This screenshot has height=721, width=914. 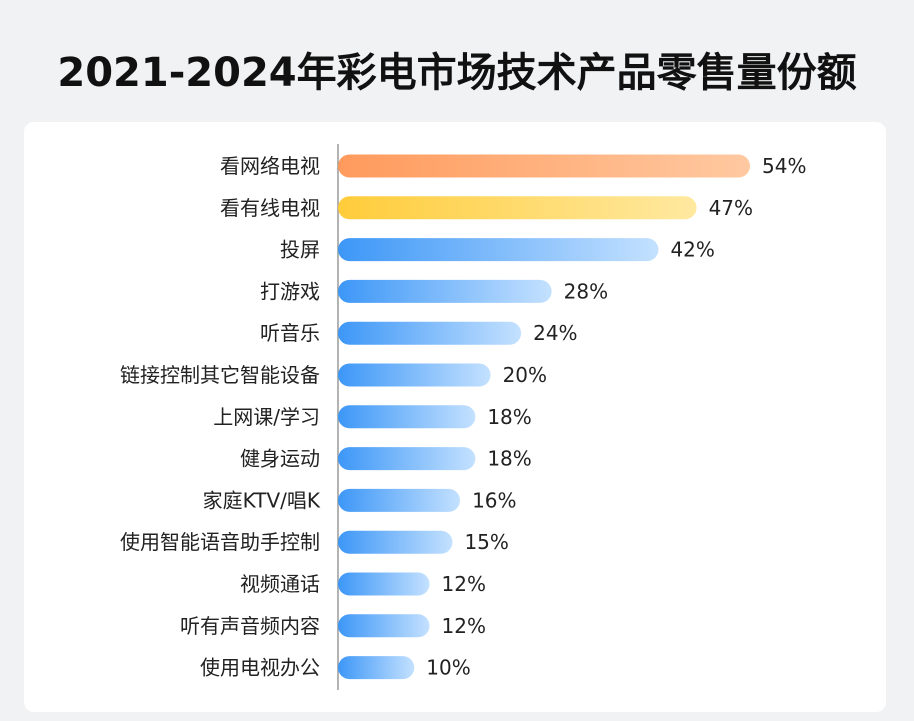 What do you see at coordinates (280, 459) in the screenshot?
I see `category-label: 健身运动` at bounding box center [280, 459].